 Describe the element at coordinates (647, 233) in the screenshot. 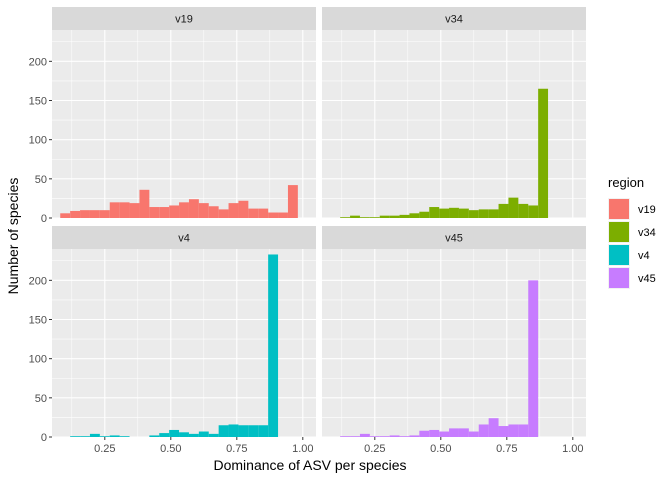

I see `legend-label-v34: v34` at that location.